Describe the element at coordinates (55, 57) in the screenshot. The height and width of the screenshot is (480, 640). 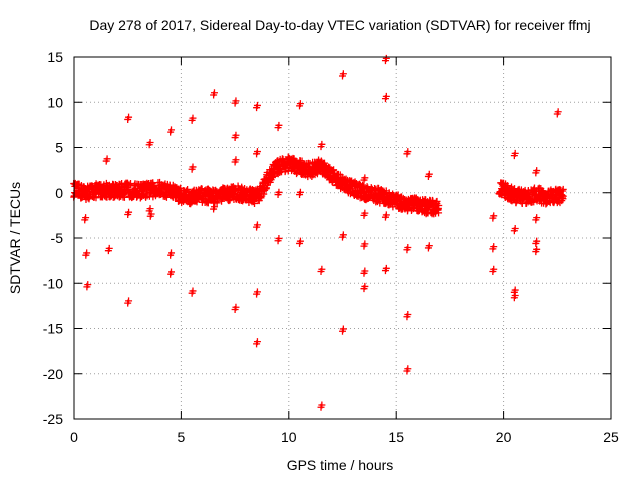
I see `y-tick-label: 15` at that location.